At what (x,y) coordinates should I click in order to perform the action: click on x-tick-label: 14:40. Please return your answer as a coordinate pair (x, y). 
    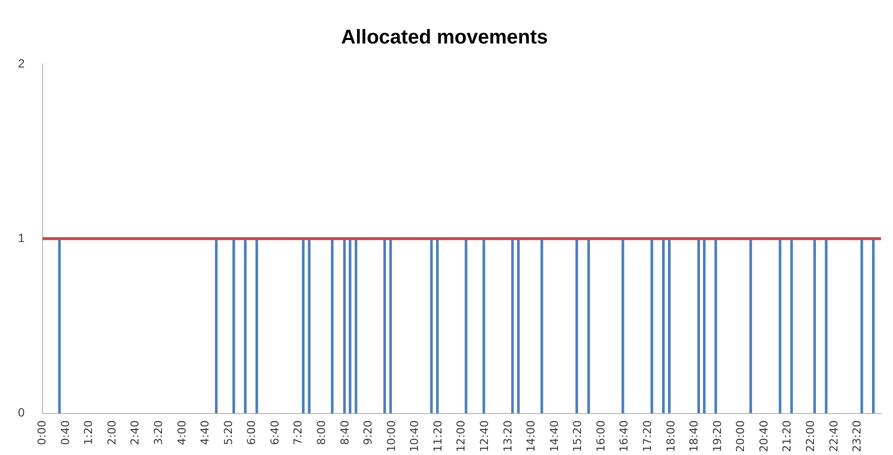
    Looking at the image, I should click on (554, 436).